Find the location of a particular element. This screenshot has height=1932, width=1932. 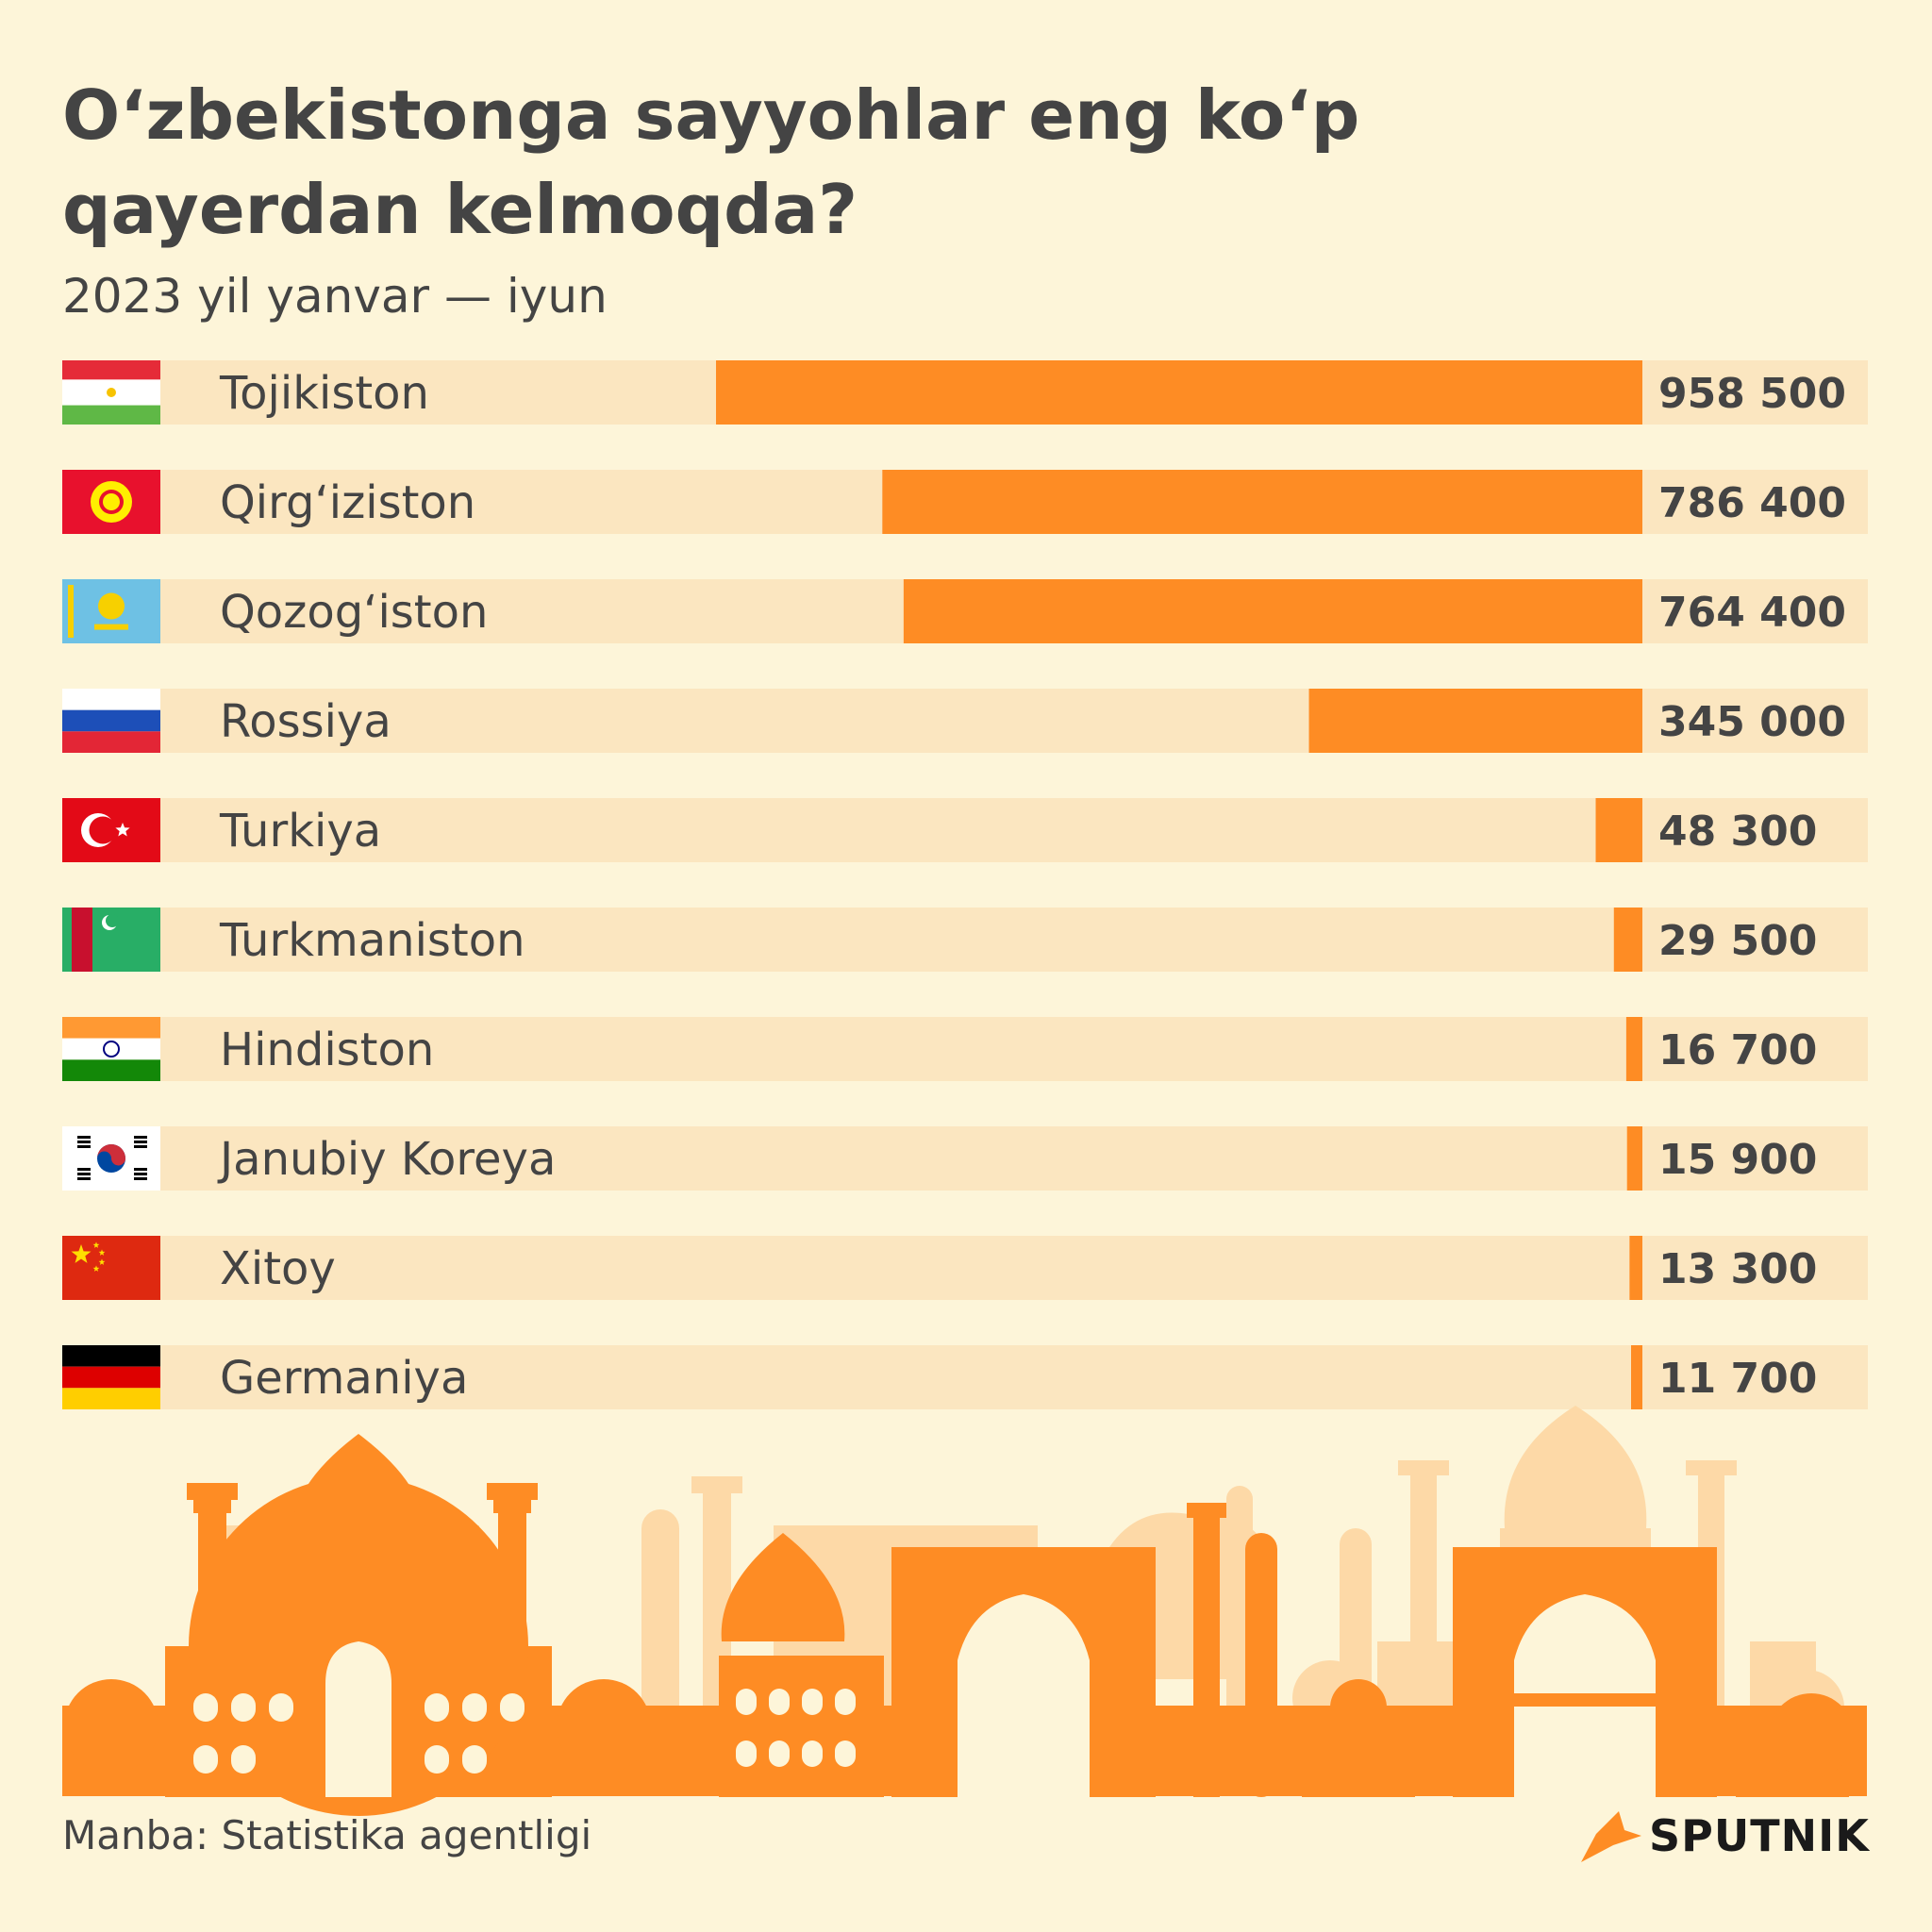

chart-subtitle: 2023 yil yanvar — iyun is located at coordinates (335, 296).